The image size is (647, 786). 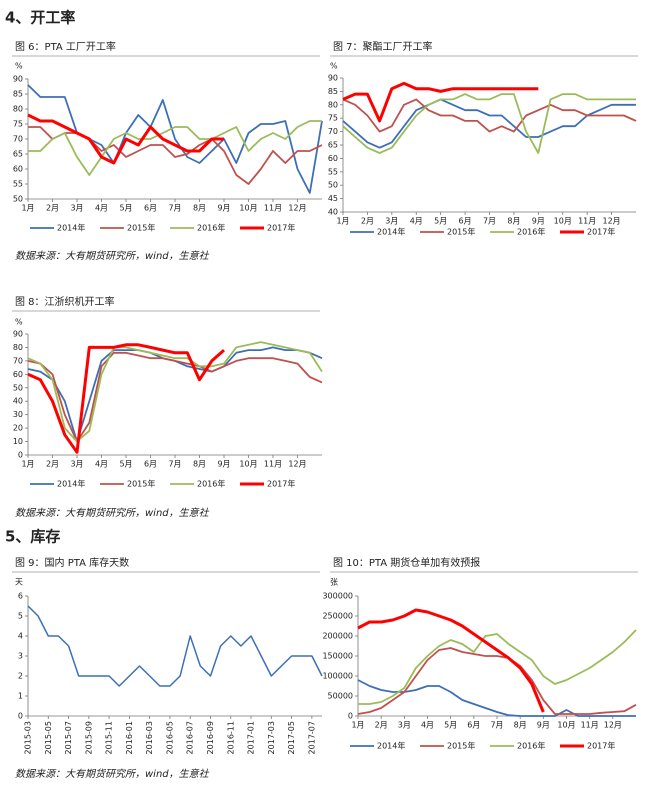 What do you see at coordinates (18, 154) in the screenshot?
I see `y-tick-label: 65` at bounding box center [18, 154].